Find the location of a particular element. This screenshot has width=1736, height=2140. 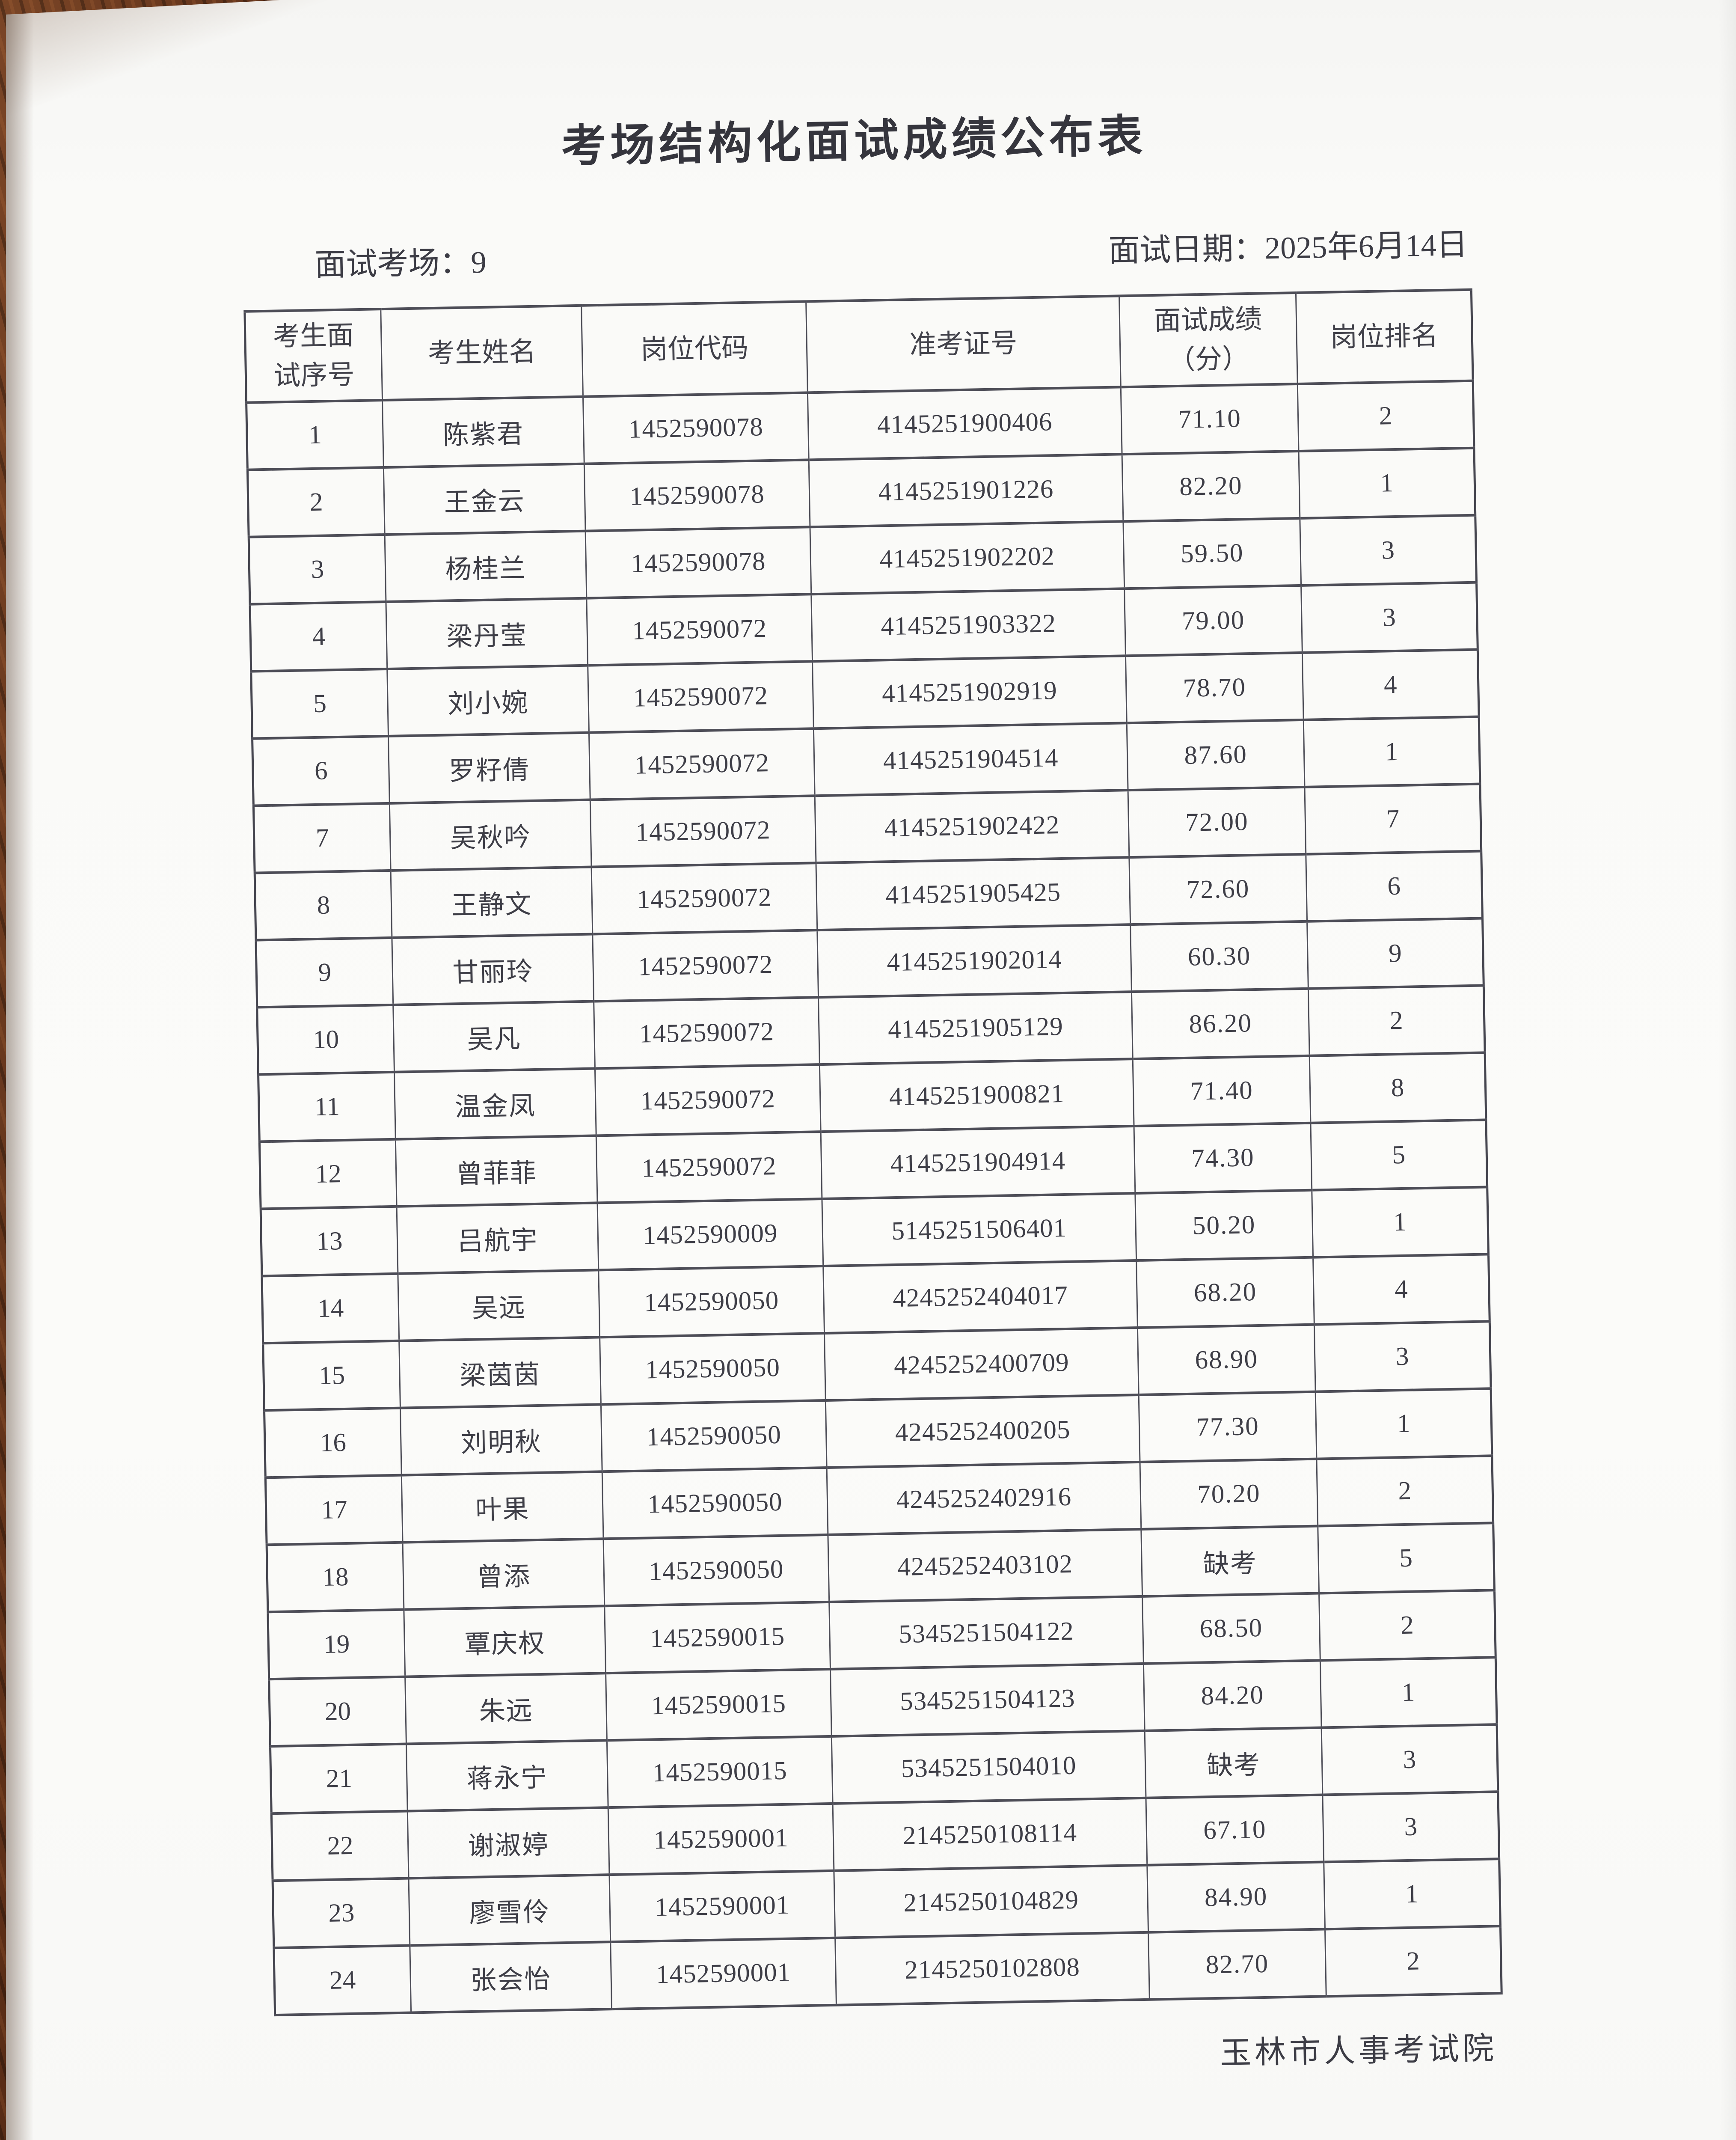

cell-score: 82.70 is located at coordinates (1237, 1964).